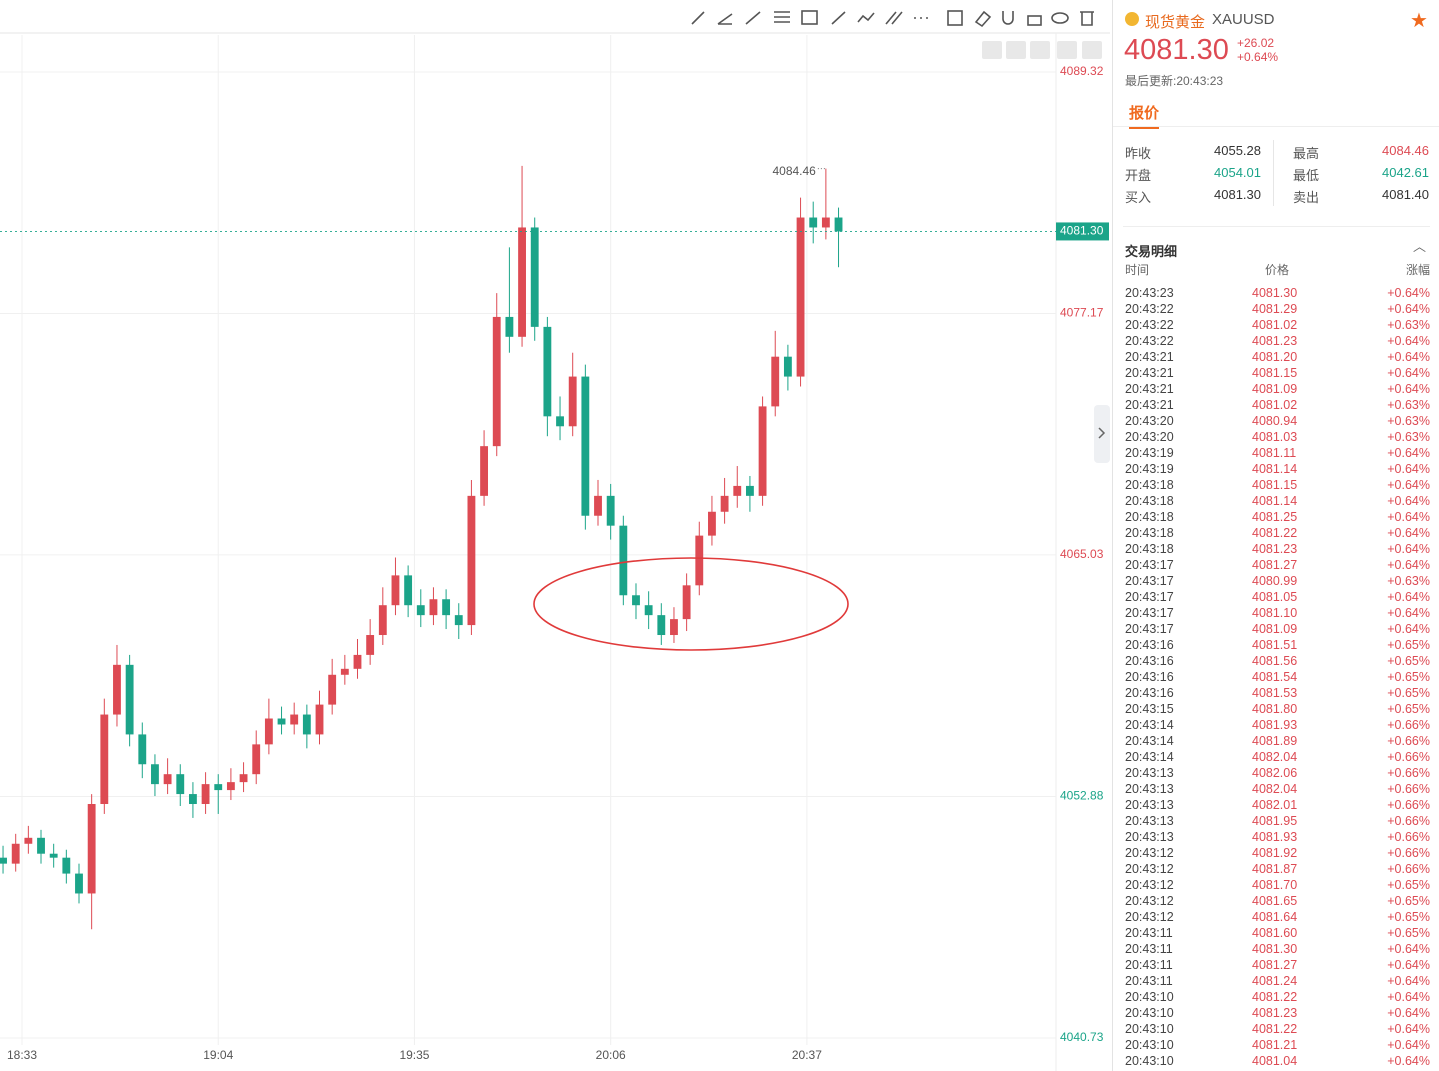 The height and width of the screenshot is (1071, 1439). Describe the element at coordinates (1243, 19) in the screenshot. I see `asset-symbol: XAUUSD` at that location.